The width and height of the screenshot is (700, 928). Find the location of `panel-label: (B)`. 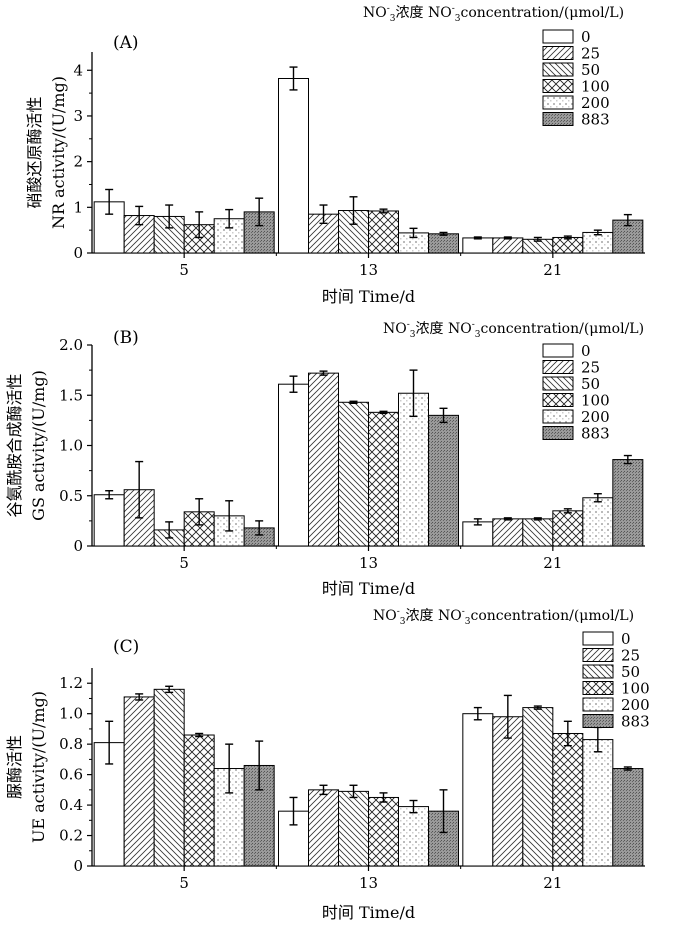

panel-label: (B) is located at coordinates (126, 338).